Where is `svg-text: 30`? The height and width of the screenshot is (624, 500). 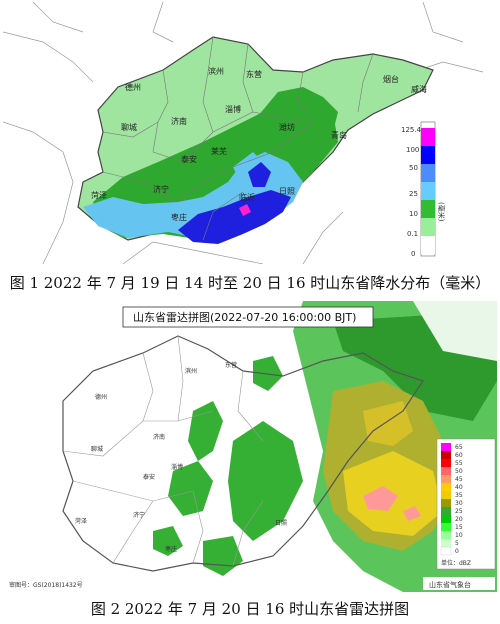
svg-text: 30 is located at coordinates (459, 503).